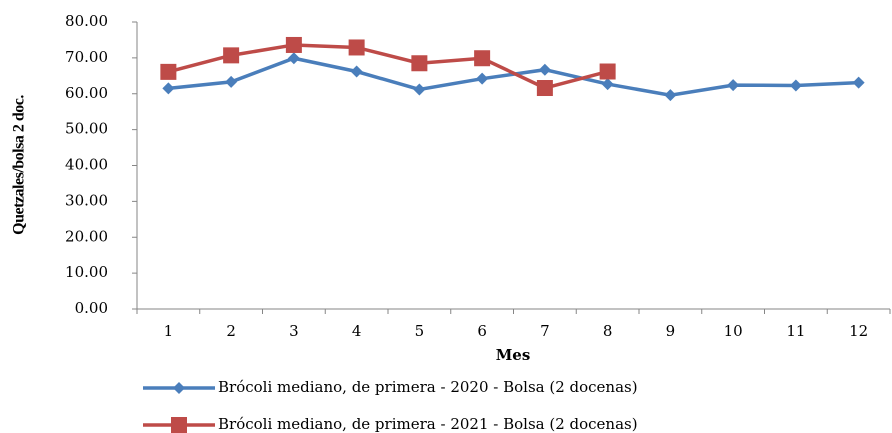  I want to click on y-axis-label: Quetzales/bolsa 2 doc., so click(19, 165).